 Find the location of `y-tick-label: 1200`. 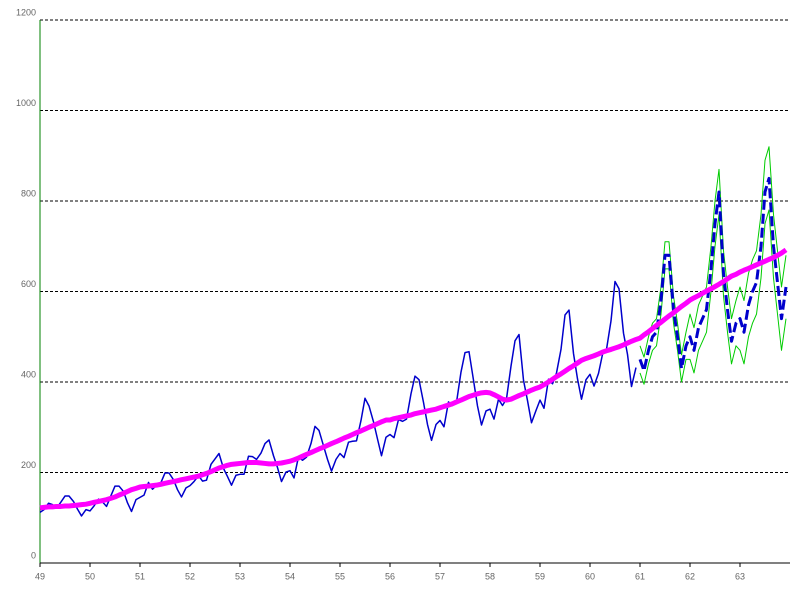

y-tick-label: 1200 is located at coordinates (26, 12).